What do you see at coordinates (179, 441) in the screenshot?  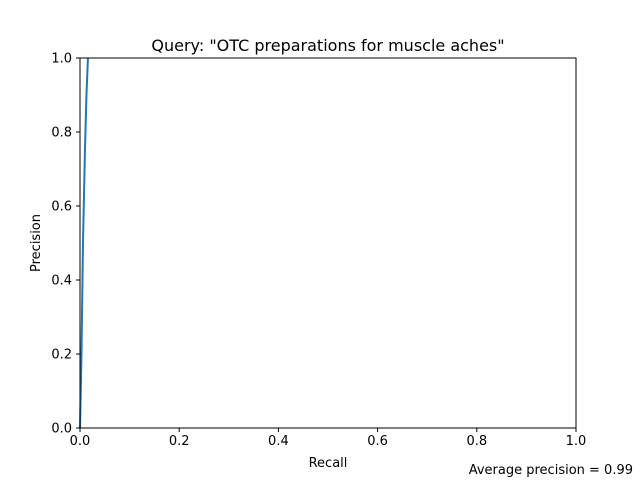 I see `x-tick-label: 0.2` at bounding box center [179, 441].